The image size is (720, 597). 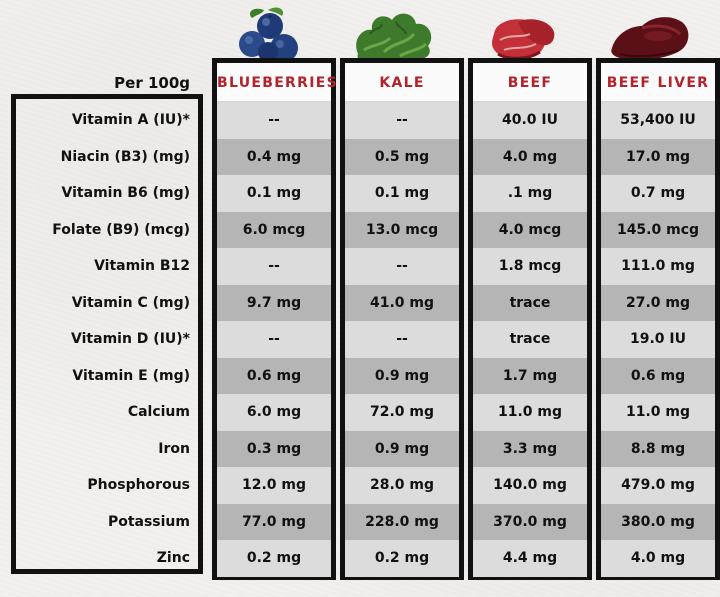 What do you see at coordinates (658, 120) in the screenshot?
I see `table-cell: 53,400 IU` at bounding box center [658, 120].